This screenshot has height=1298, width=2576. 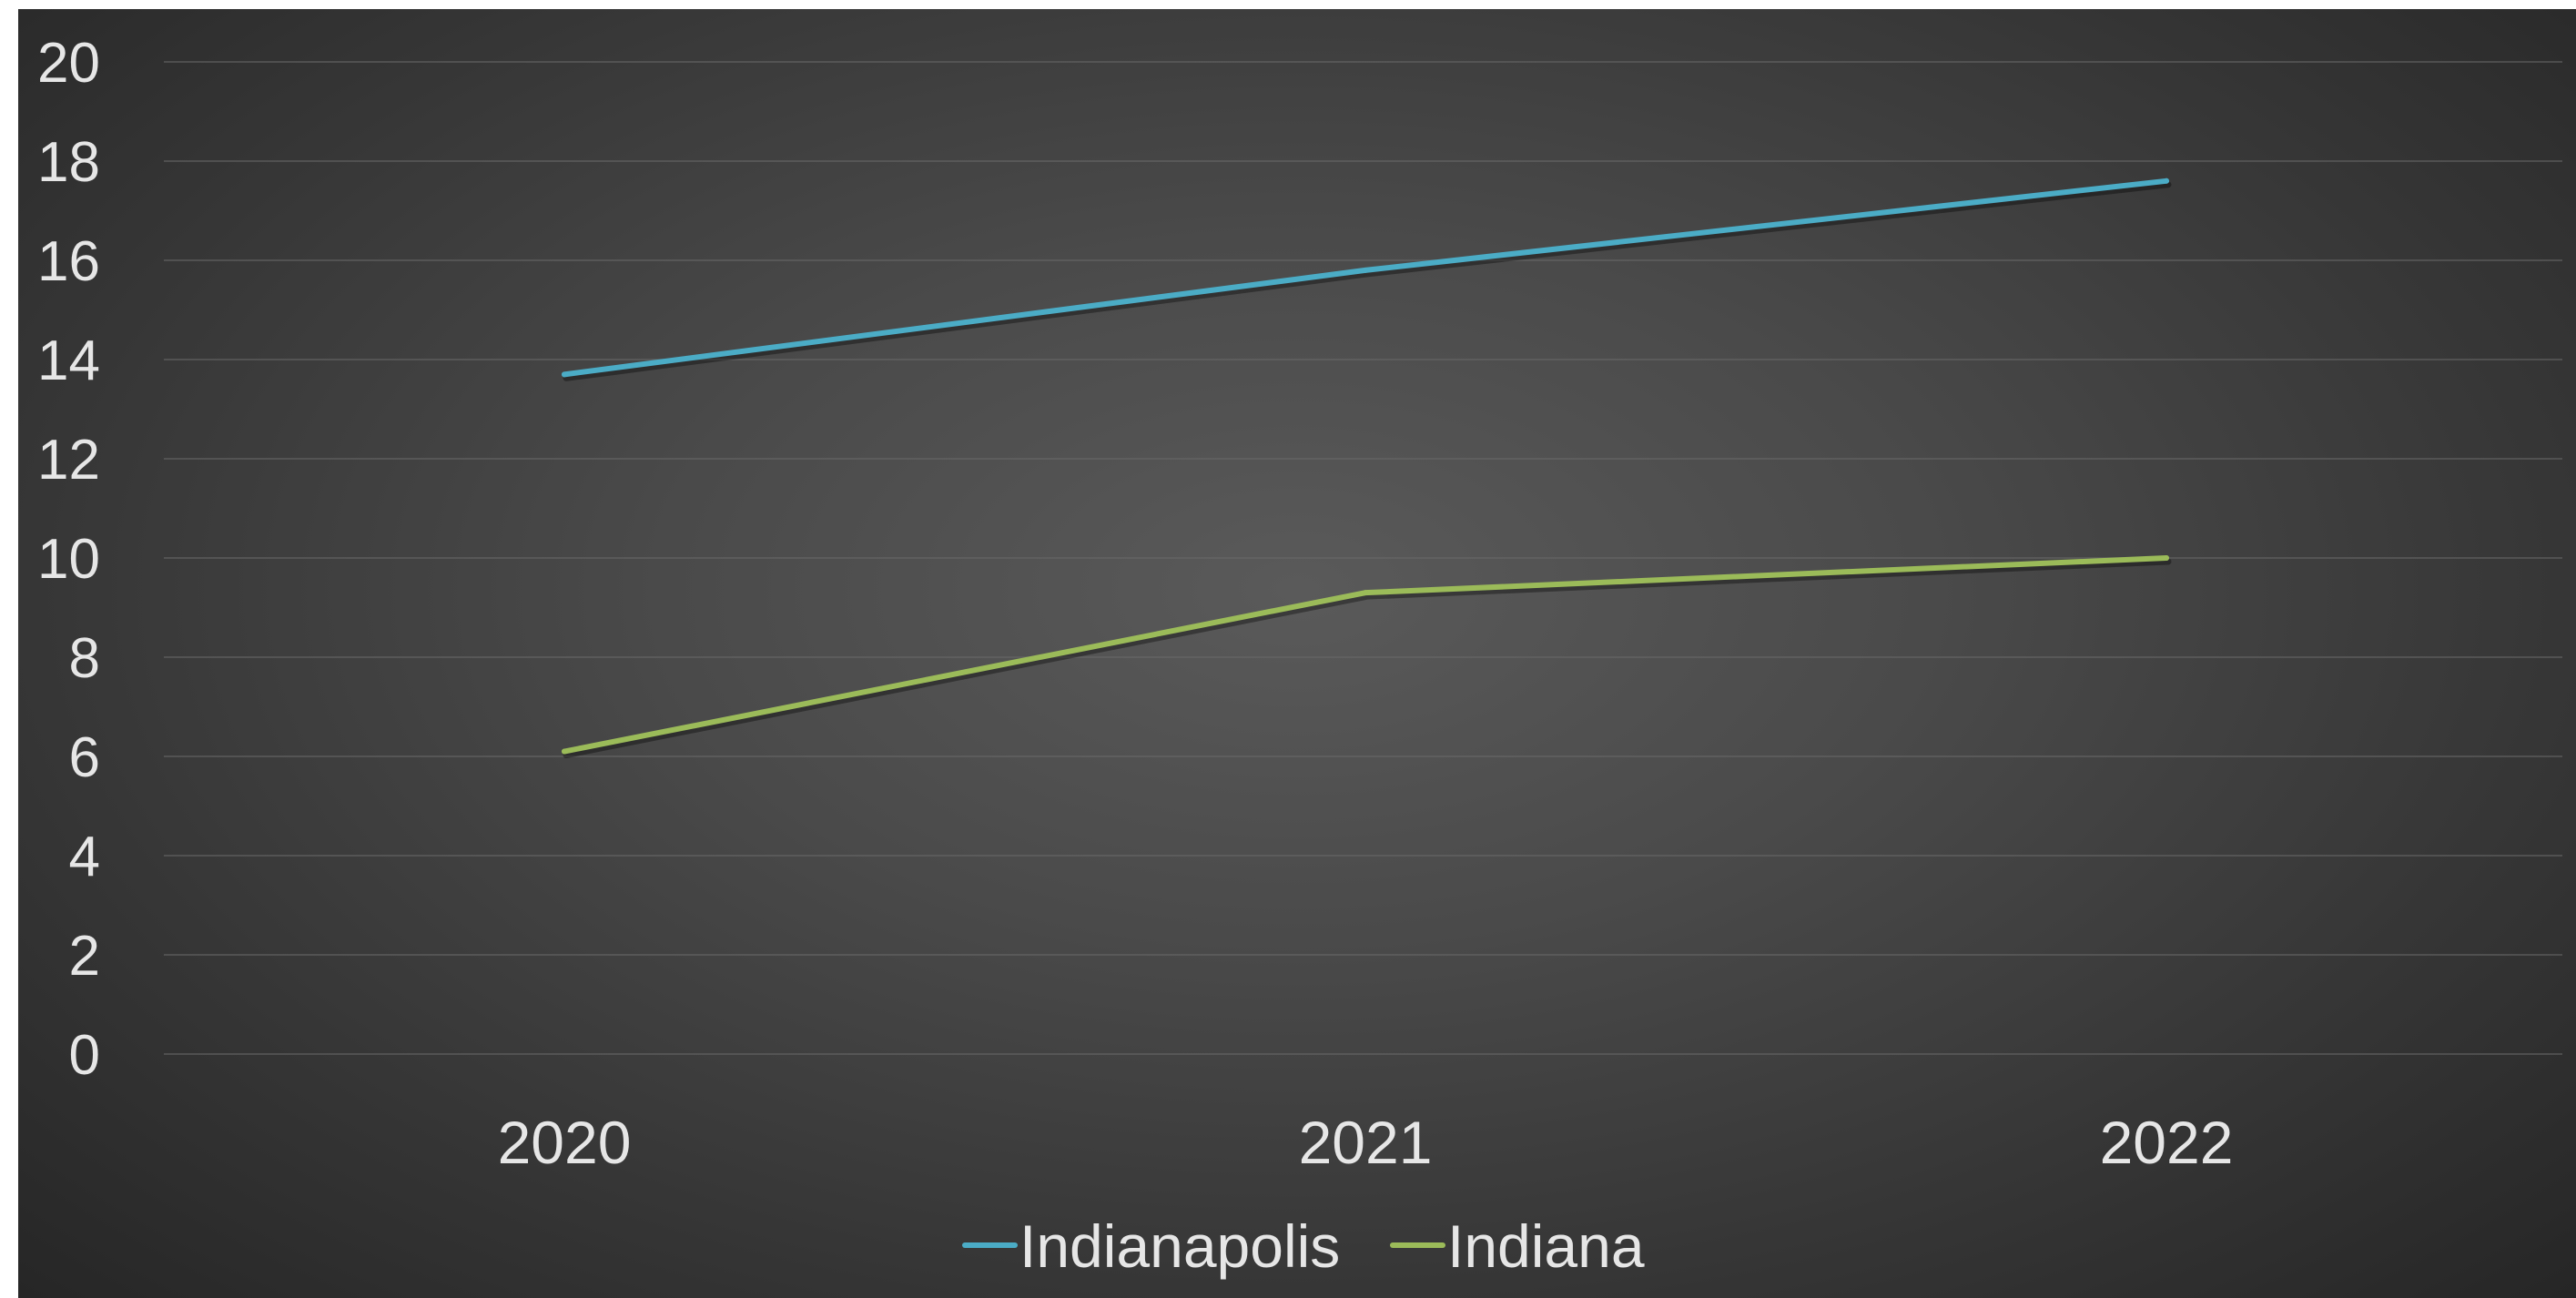 I want to click on y-tick-label: 4, so click(x=84, y=857).